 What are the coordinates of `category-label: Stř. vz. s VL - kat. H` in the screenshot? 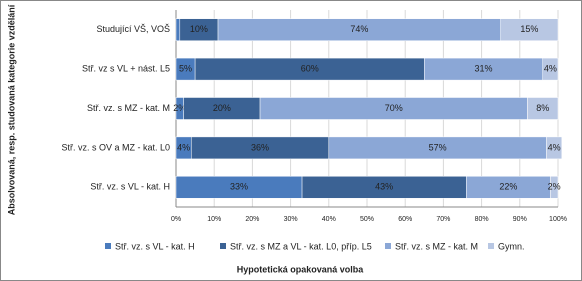 It's located at (130, 187).